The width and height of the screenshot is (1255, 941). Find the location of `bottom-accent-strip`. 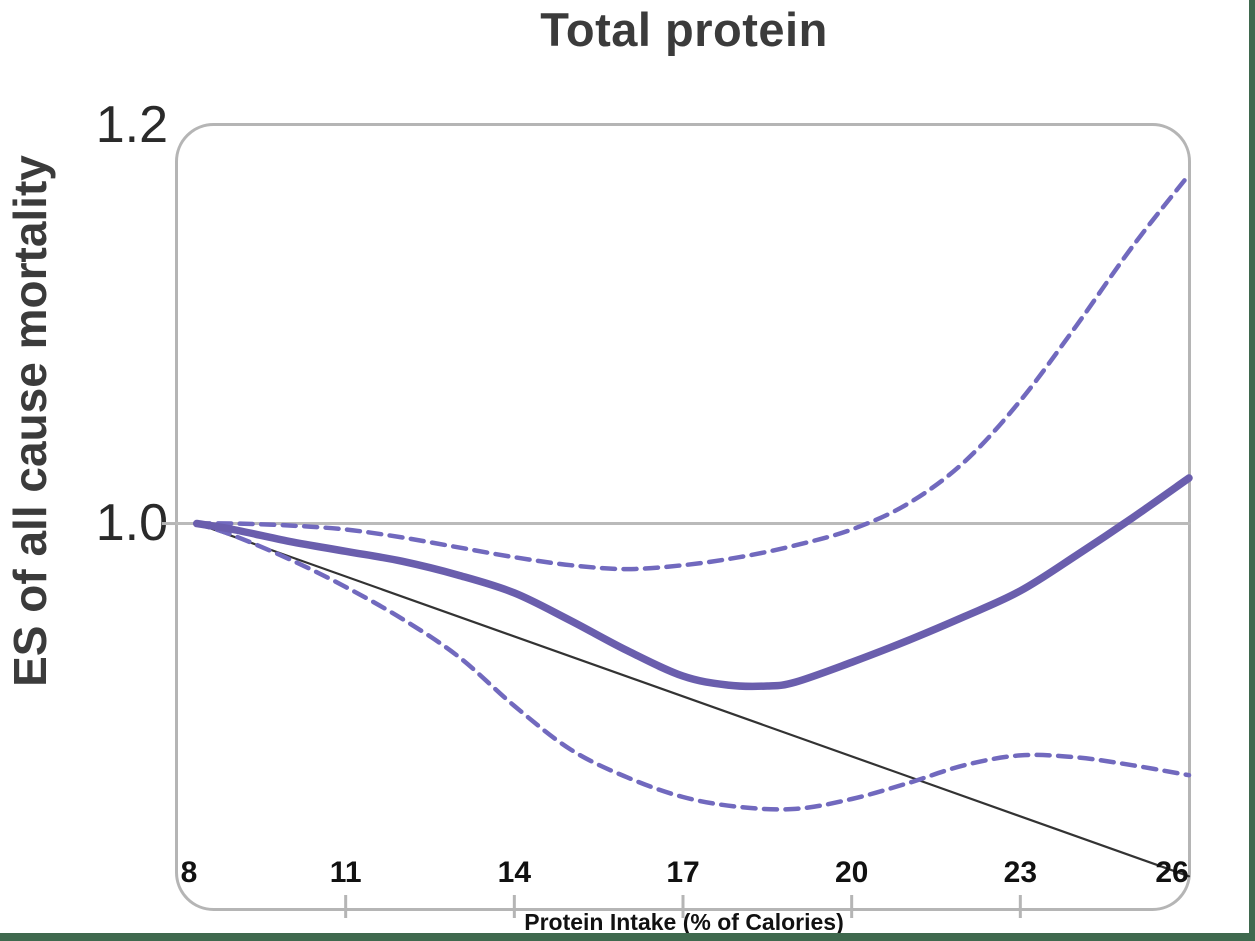

bottom-accent-strip is located at coordinates (627, 937).